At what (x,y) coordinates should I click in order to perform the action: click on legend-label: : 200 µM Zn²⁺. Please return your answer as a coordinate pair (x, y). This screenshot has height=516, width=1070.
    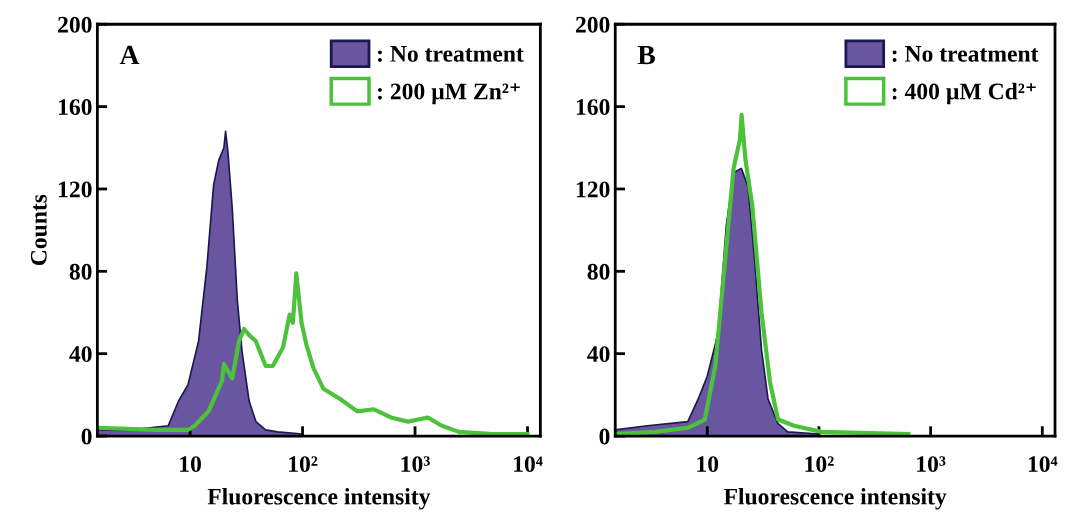
    Looking at the image, I should click on (449, 94).